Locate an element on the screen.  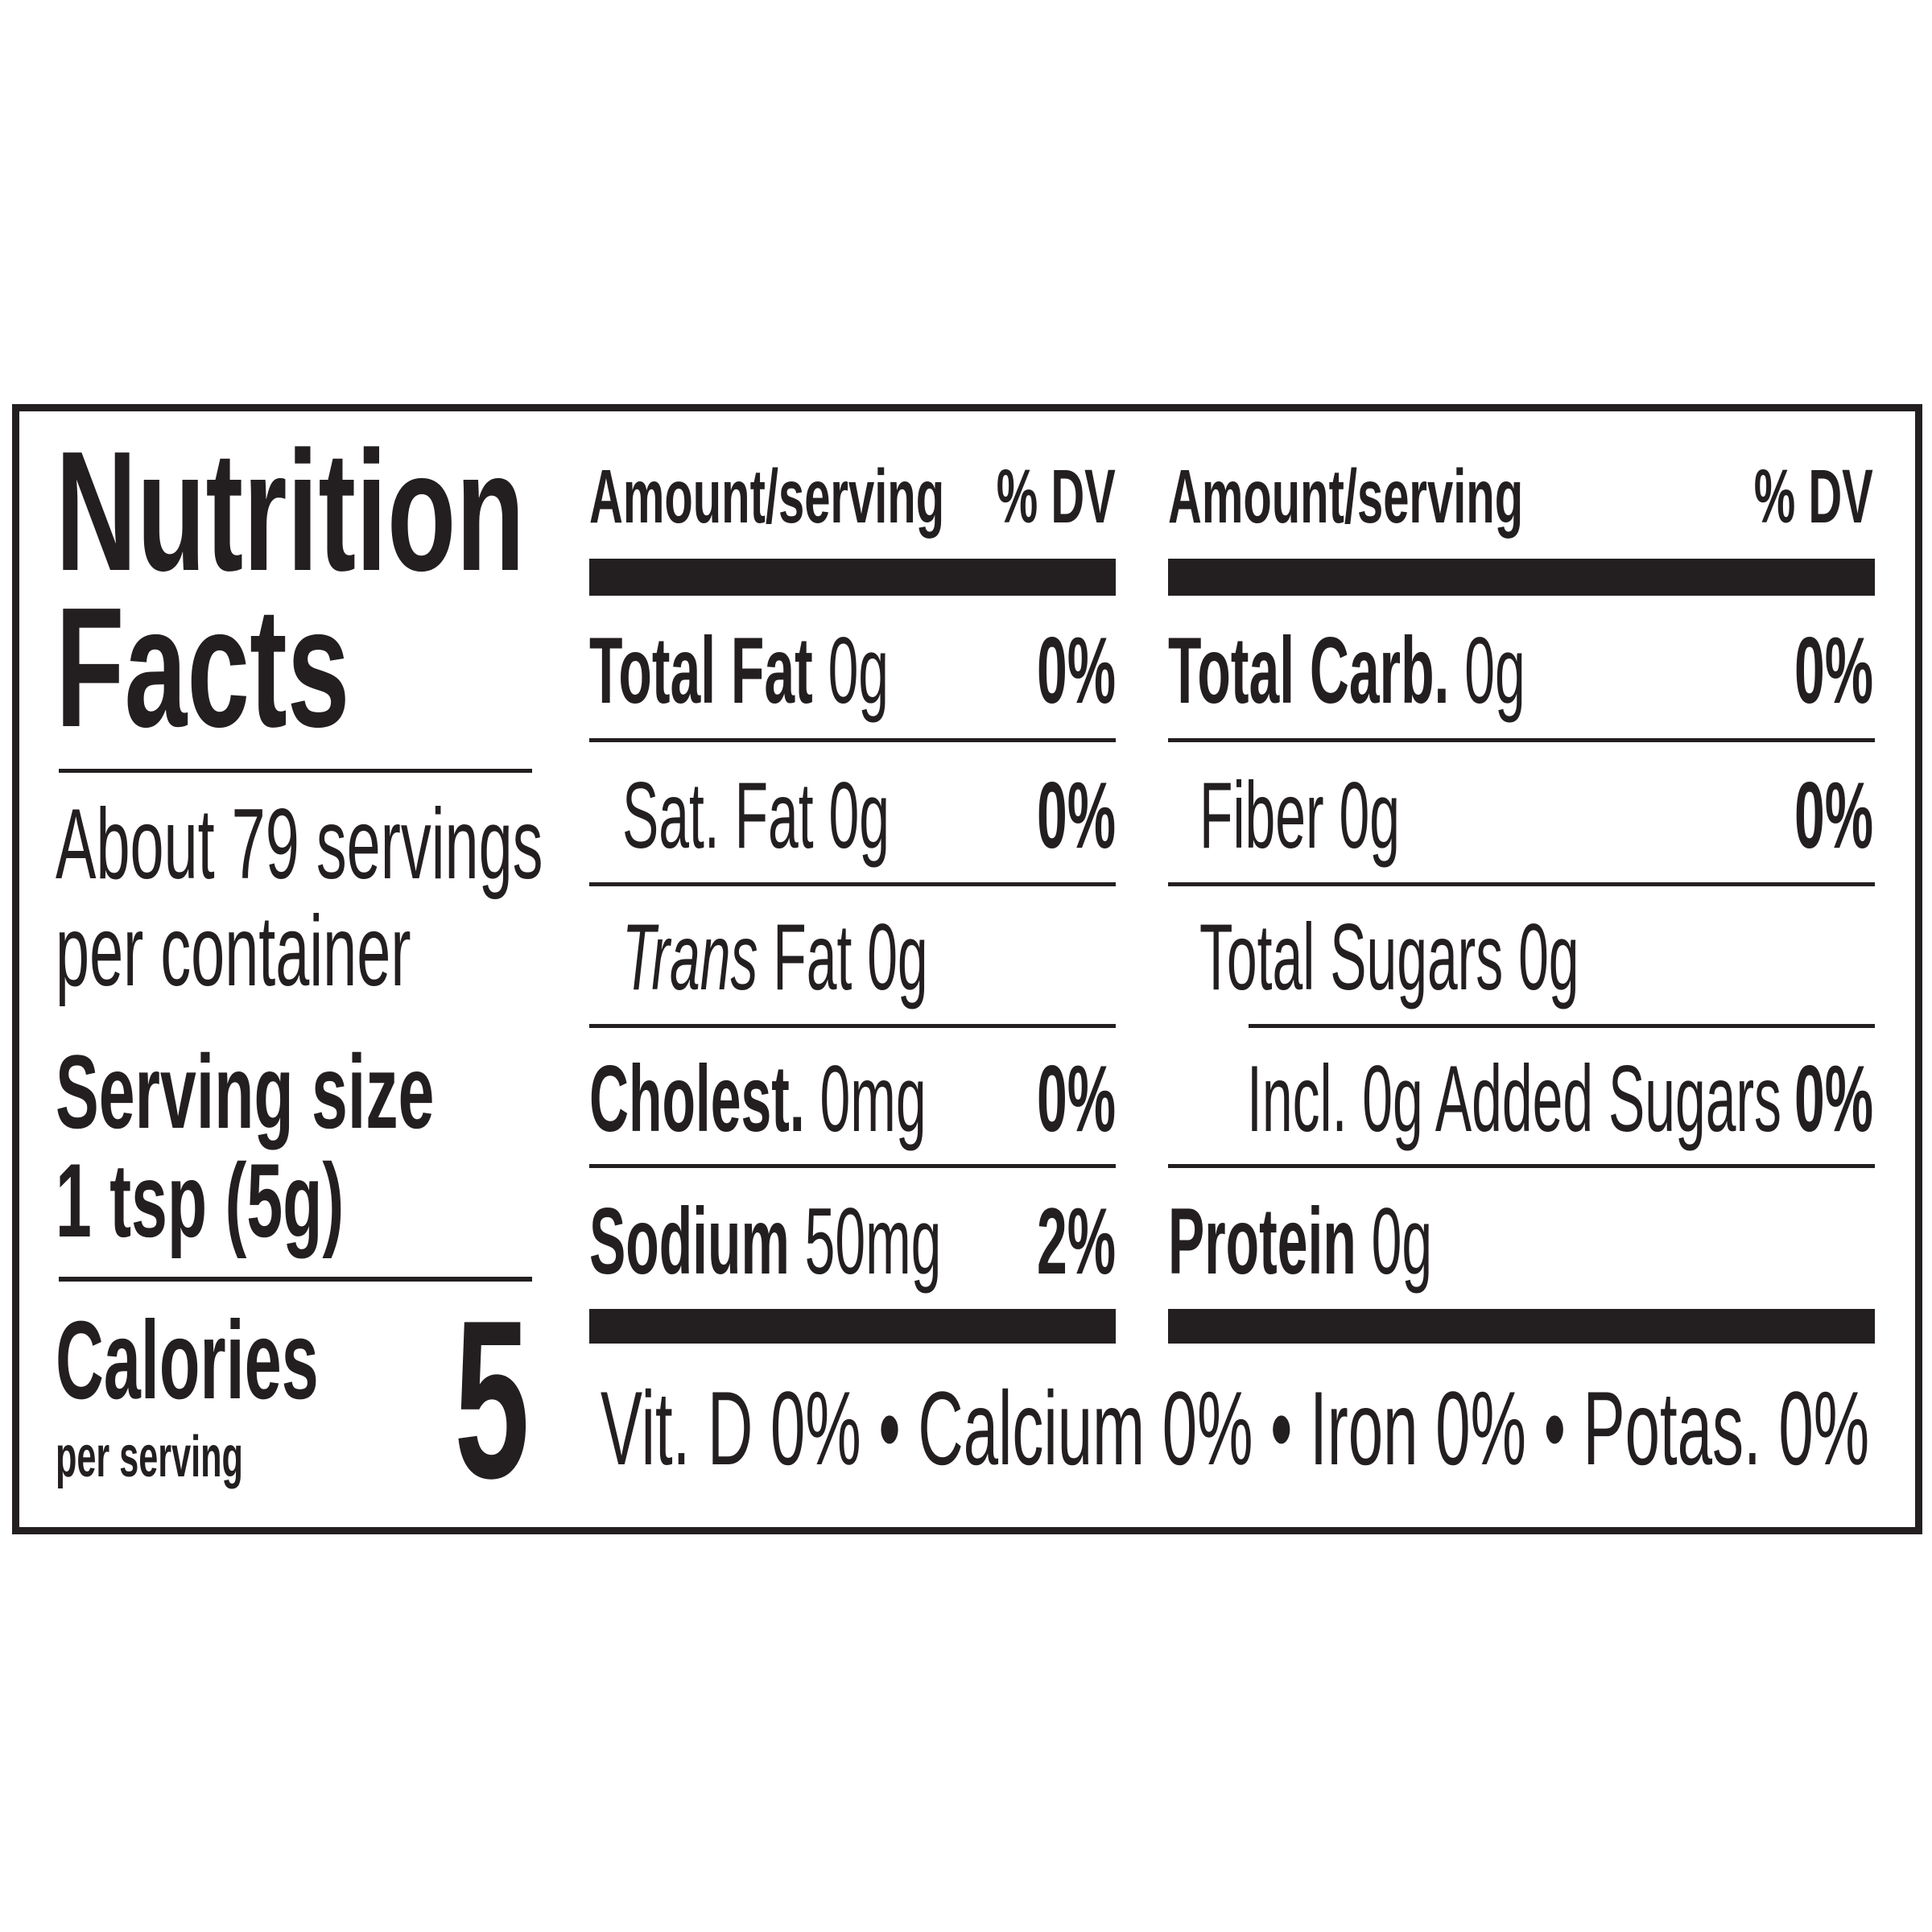
nutrient-label: Total Fat is located at coordinates (701, 670).